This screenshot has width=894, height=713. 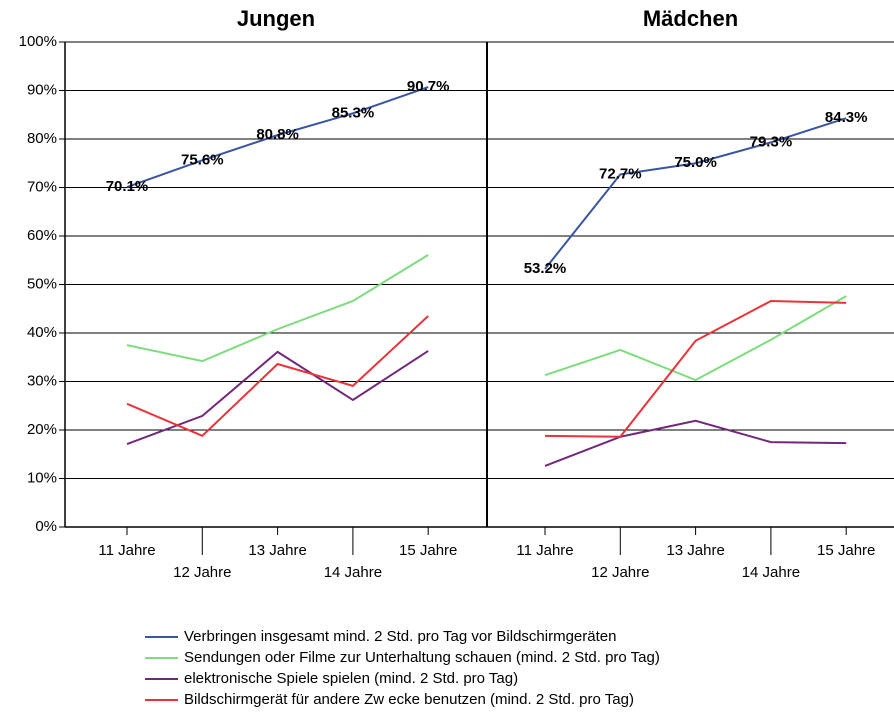 What do you see at coordinates (42, 380) in the screenshot?
I see `y-tick-label: 30%` at bounding box center [42, 380].